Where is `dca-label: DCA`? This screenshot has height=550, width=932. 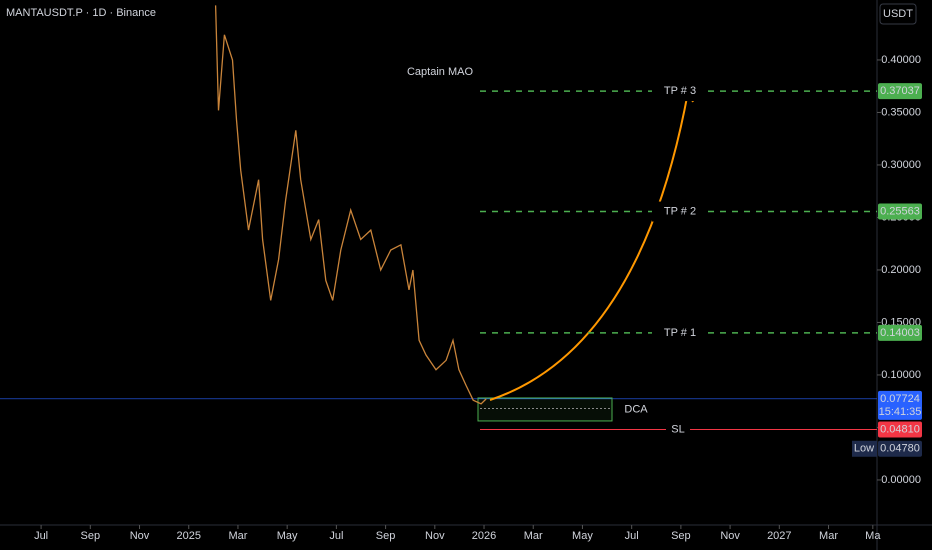
dca-label: DCA is located at coordinates (636, 409).